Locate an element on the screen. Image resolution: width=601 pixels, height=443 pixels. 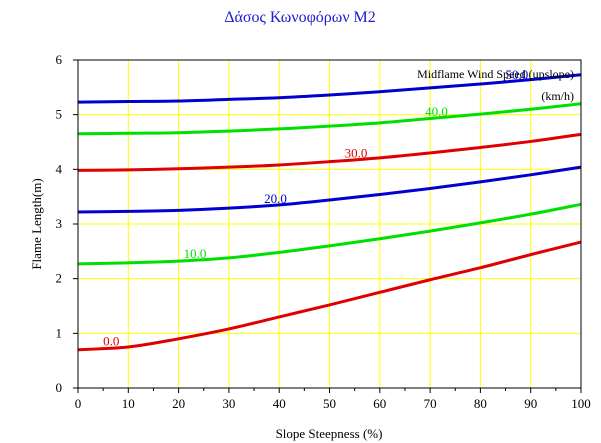
x-tick-label: 50 is located at coordinates (329, 403).